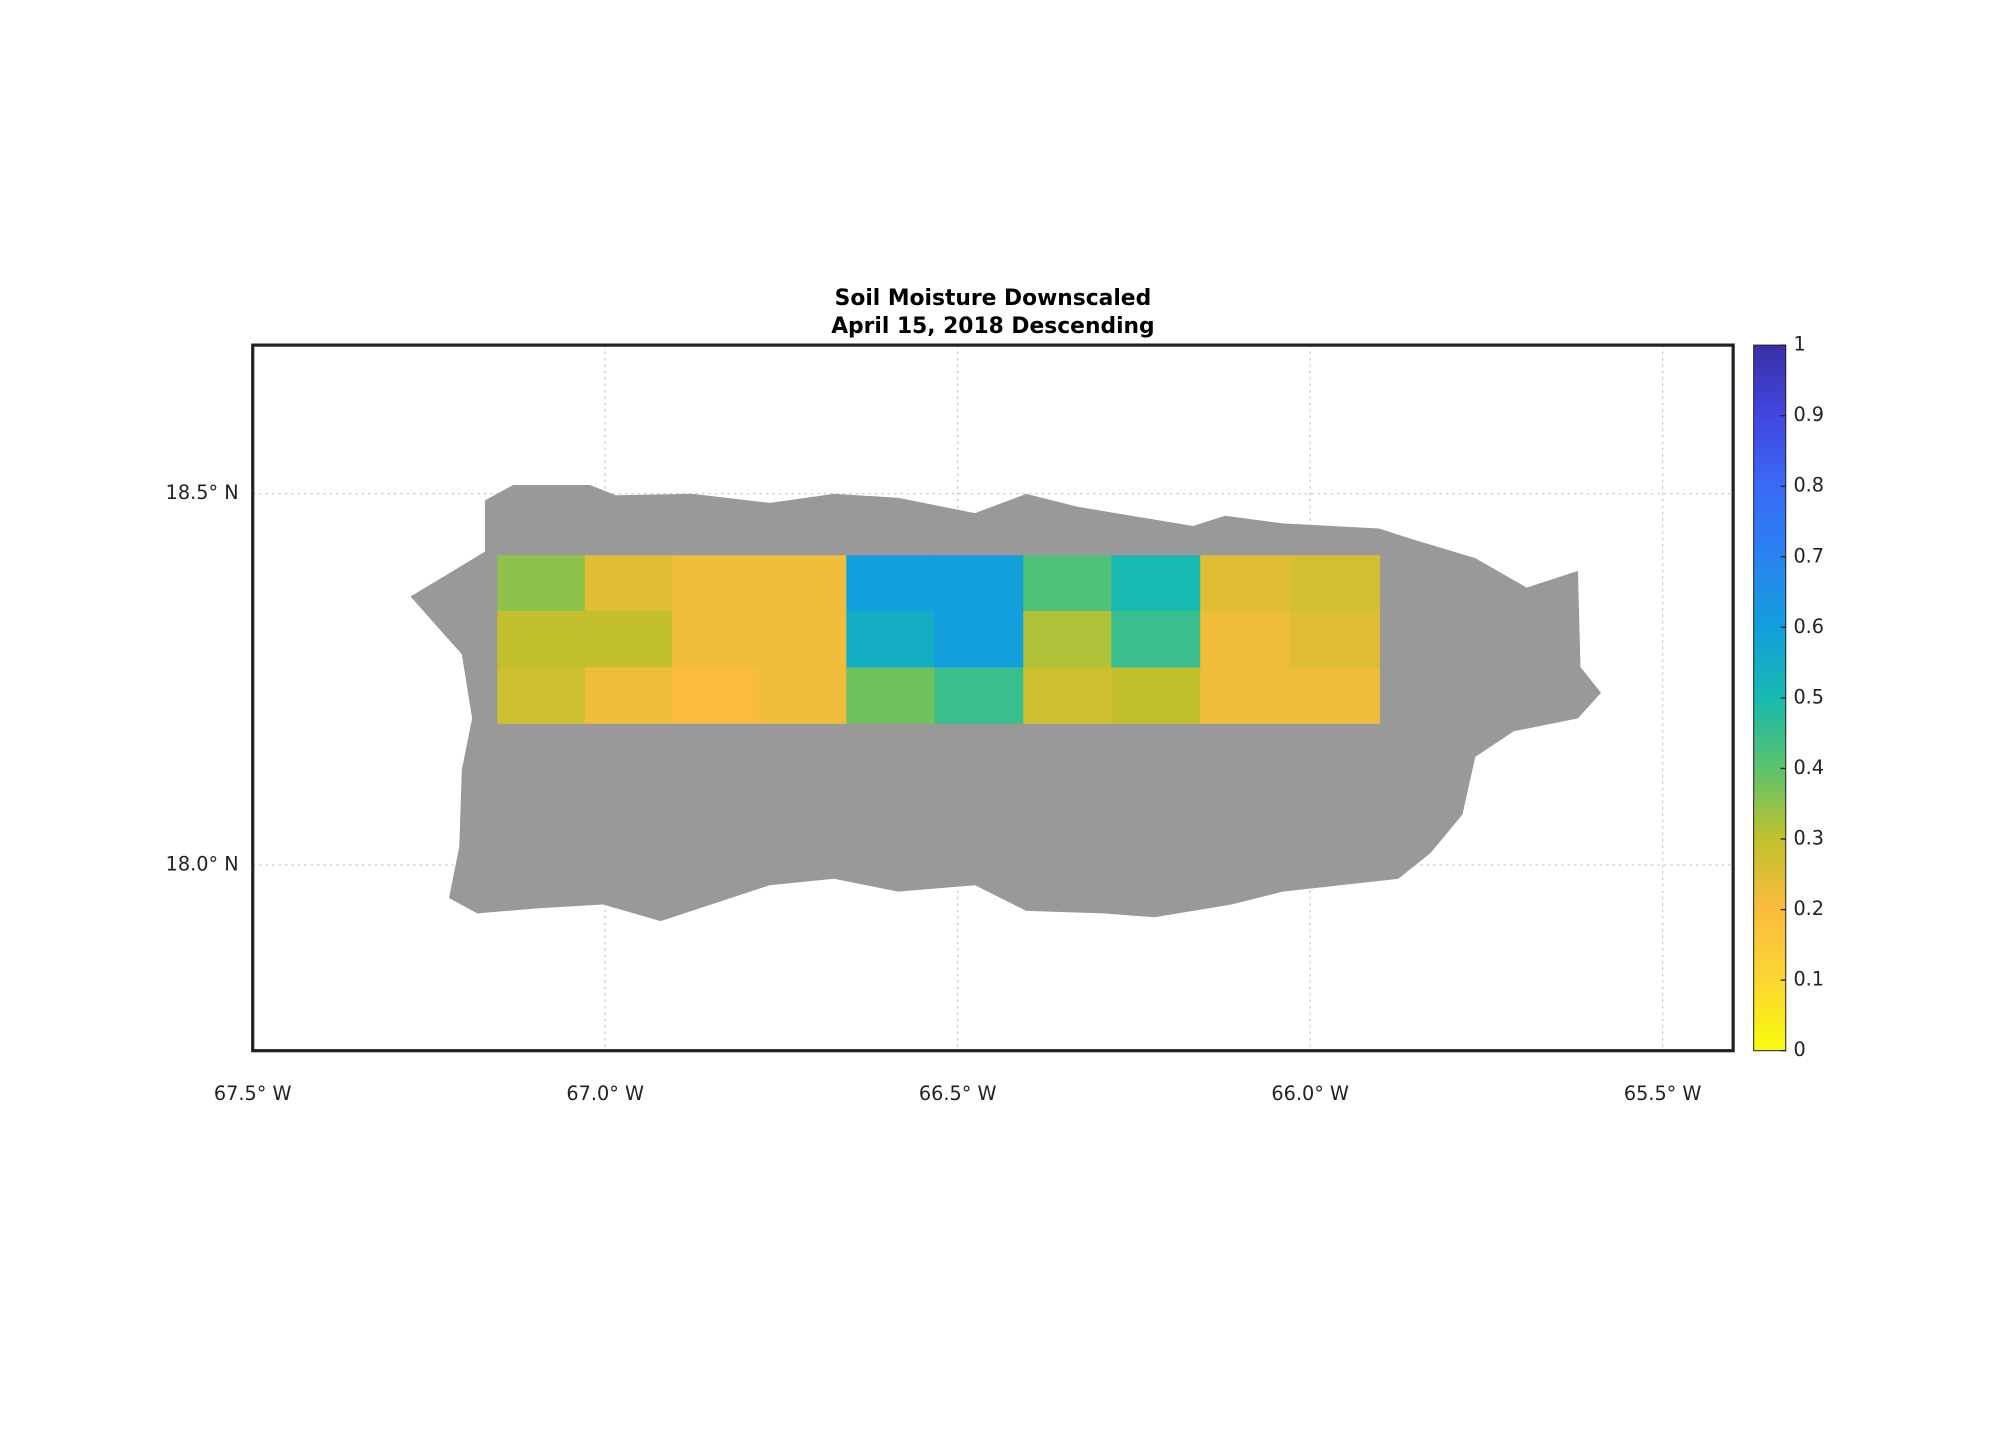  I want to click on x-tick-label: 66.0° W, so click(1310, 1093).